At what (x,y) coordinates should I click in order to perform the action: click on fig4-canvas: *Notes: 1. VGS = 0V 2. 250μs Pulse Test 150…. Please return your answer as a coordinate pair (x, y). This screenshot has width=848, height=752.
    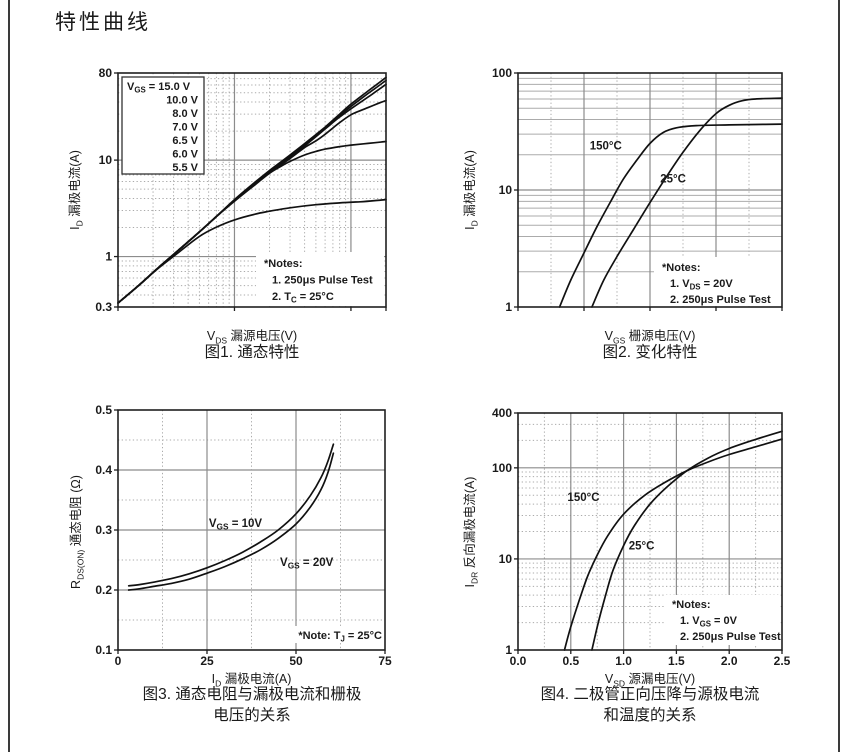
    Looking at the image, I should click on (641, 537).